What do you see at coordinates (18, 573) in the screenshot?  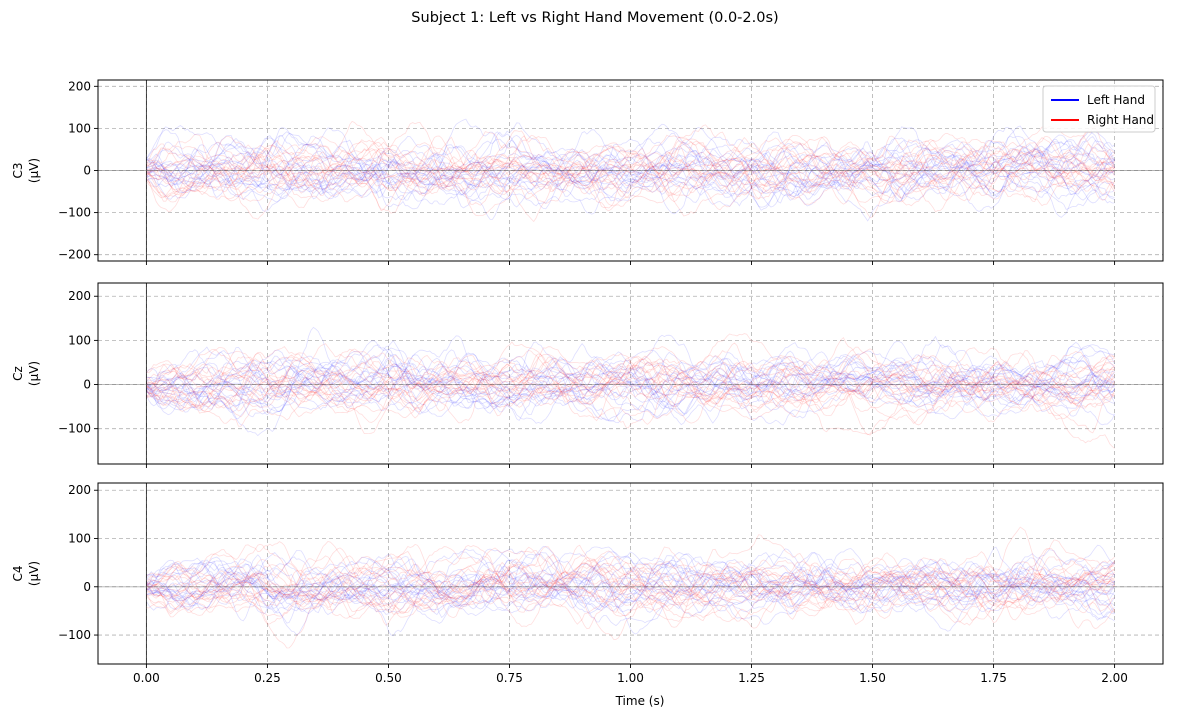 I see `panel-c4-ylabel: C4` at bounding box center [18, 573].